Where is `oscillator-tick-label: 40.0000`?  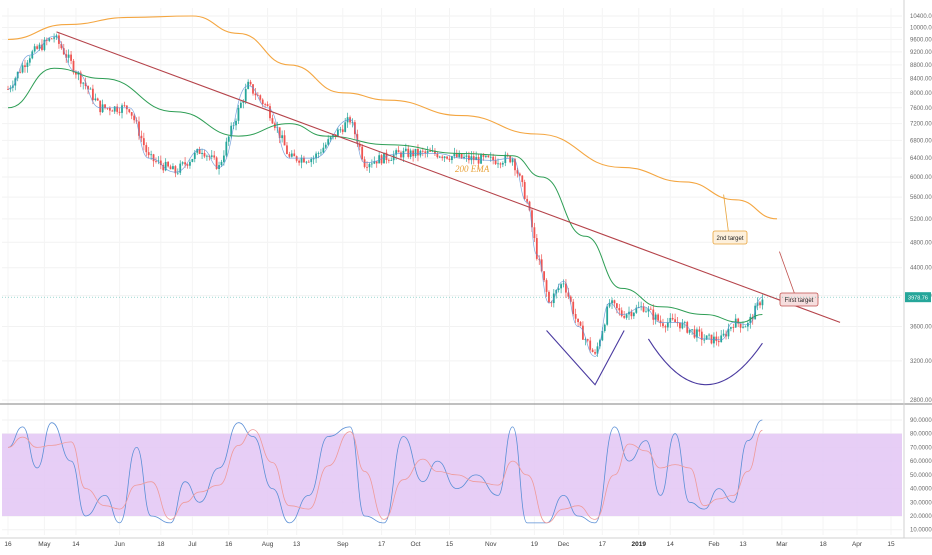 oscillator-tick-label: 40.0000 is located at coordinates (921, 490).